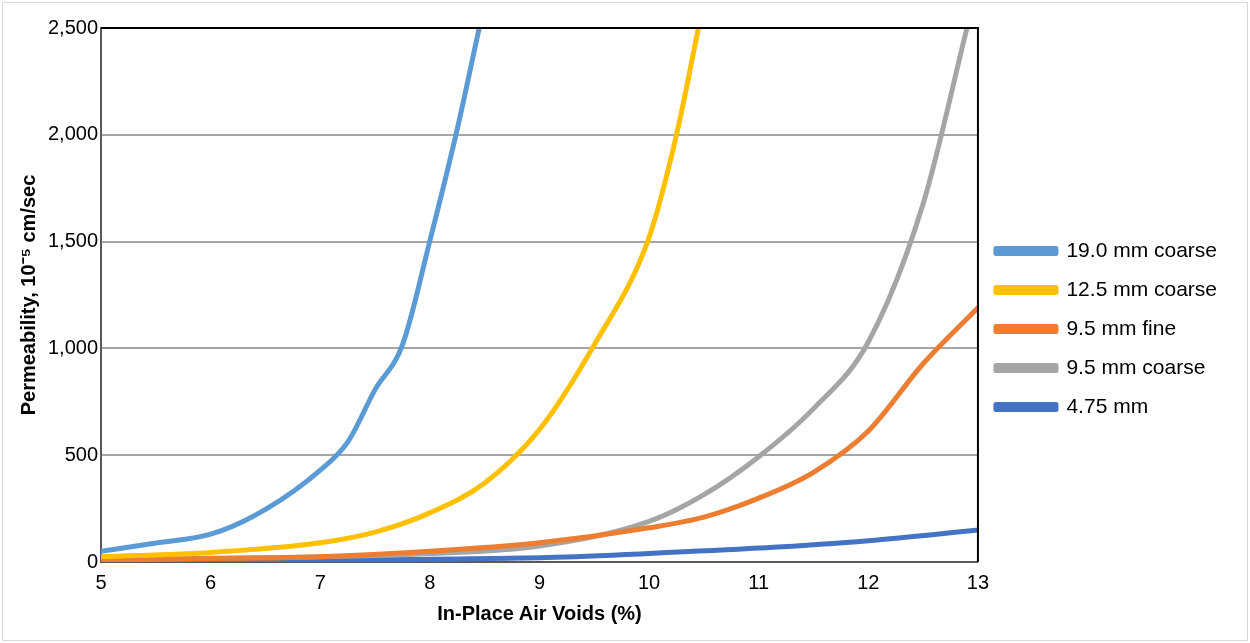  Describe the element at coordinates (81, 453) in the screenshot. I see `y-tick-label: 500` at that location.